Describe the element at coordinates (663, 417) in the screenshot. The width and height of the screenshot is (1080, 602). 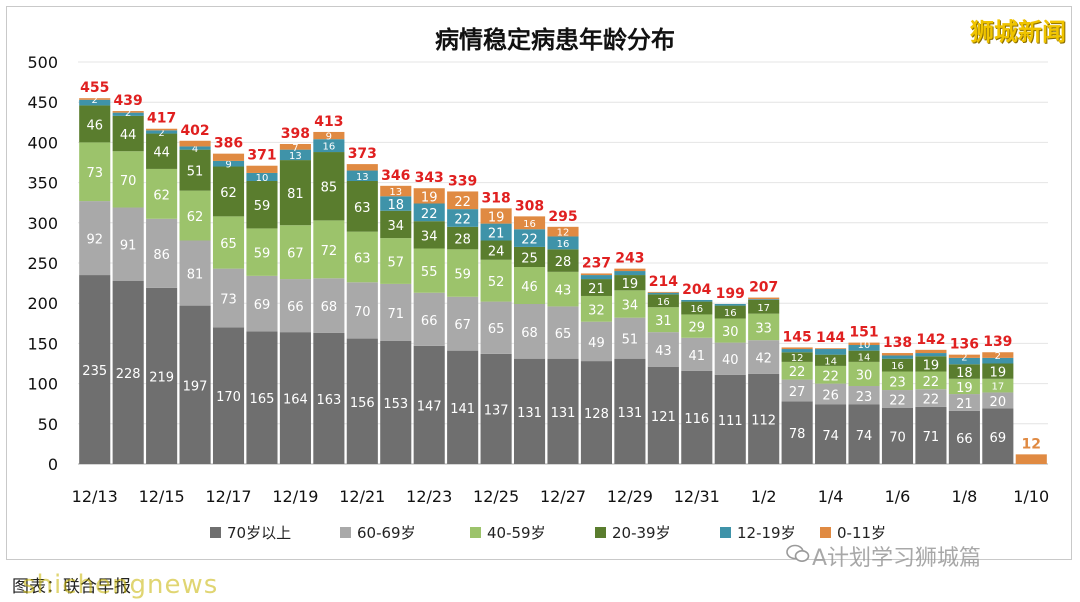
I see `segment-label: 121` at that location.